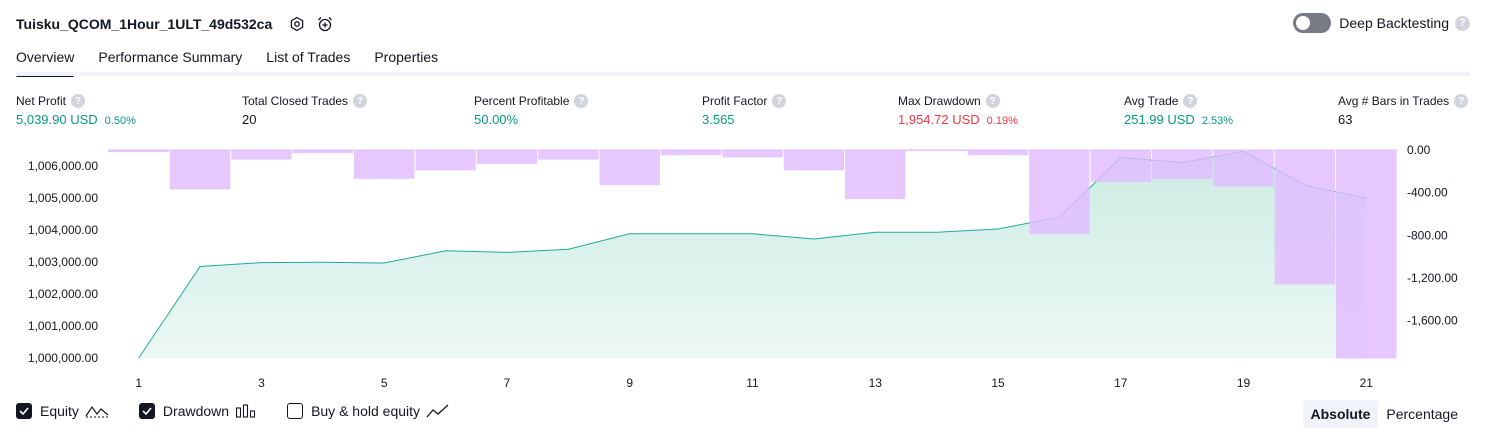 The image size is (1486, 438). I want to click on y-left-tick-label: 1,002,000.00, so click(63, 294).